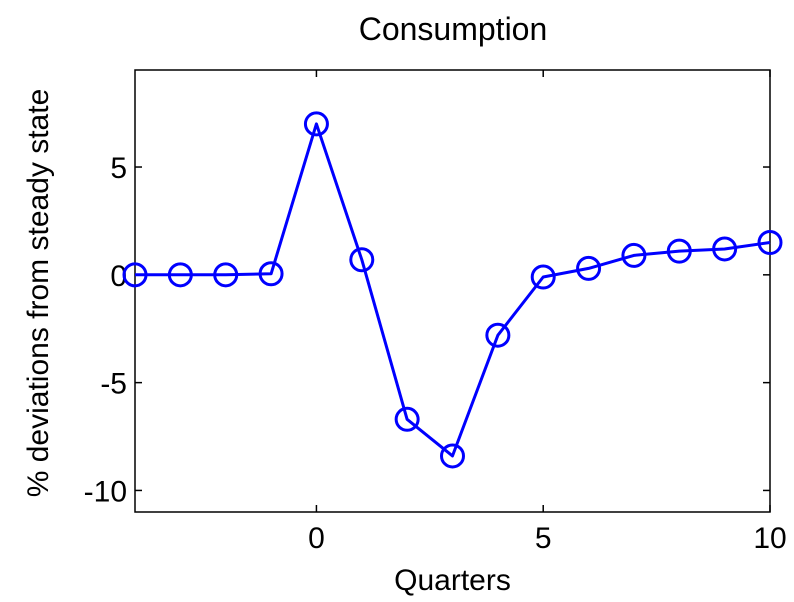 Image resolution: width=794 pixels, height=602 pixels. I want to click on y-tick-label: -10, so click(105, 491).